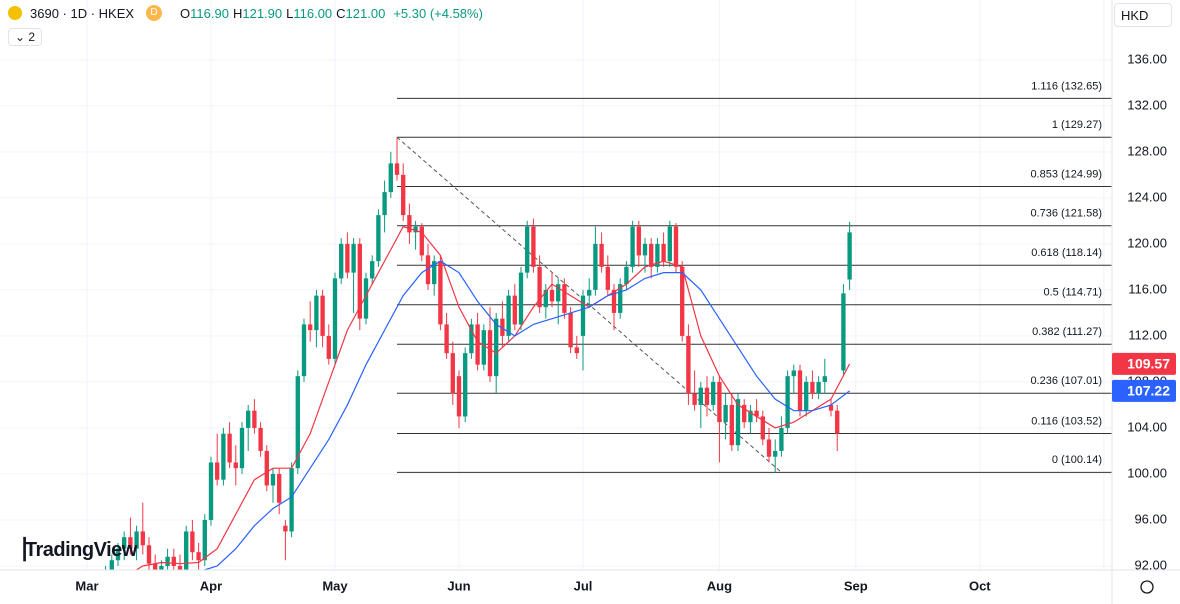  I want to click on x-tick-label: Nov, so click(1104, 585).